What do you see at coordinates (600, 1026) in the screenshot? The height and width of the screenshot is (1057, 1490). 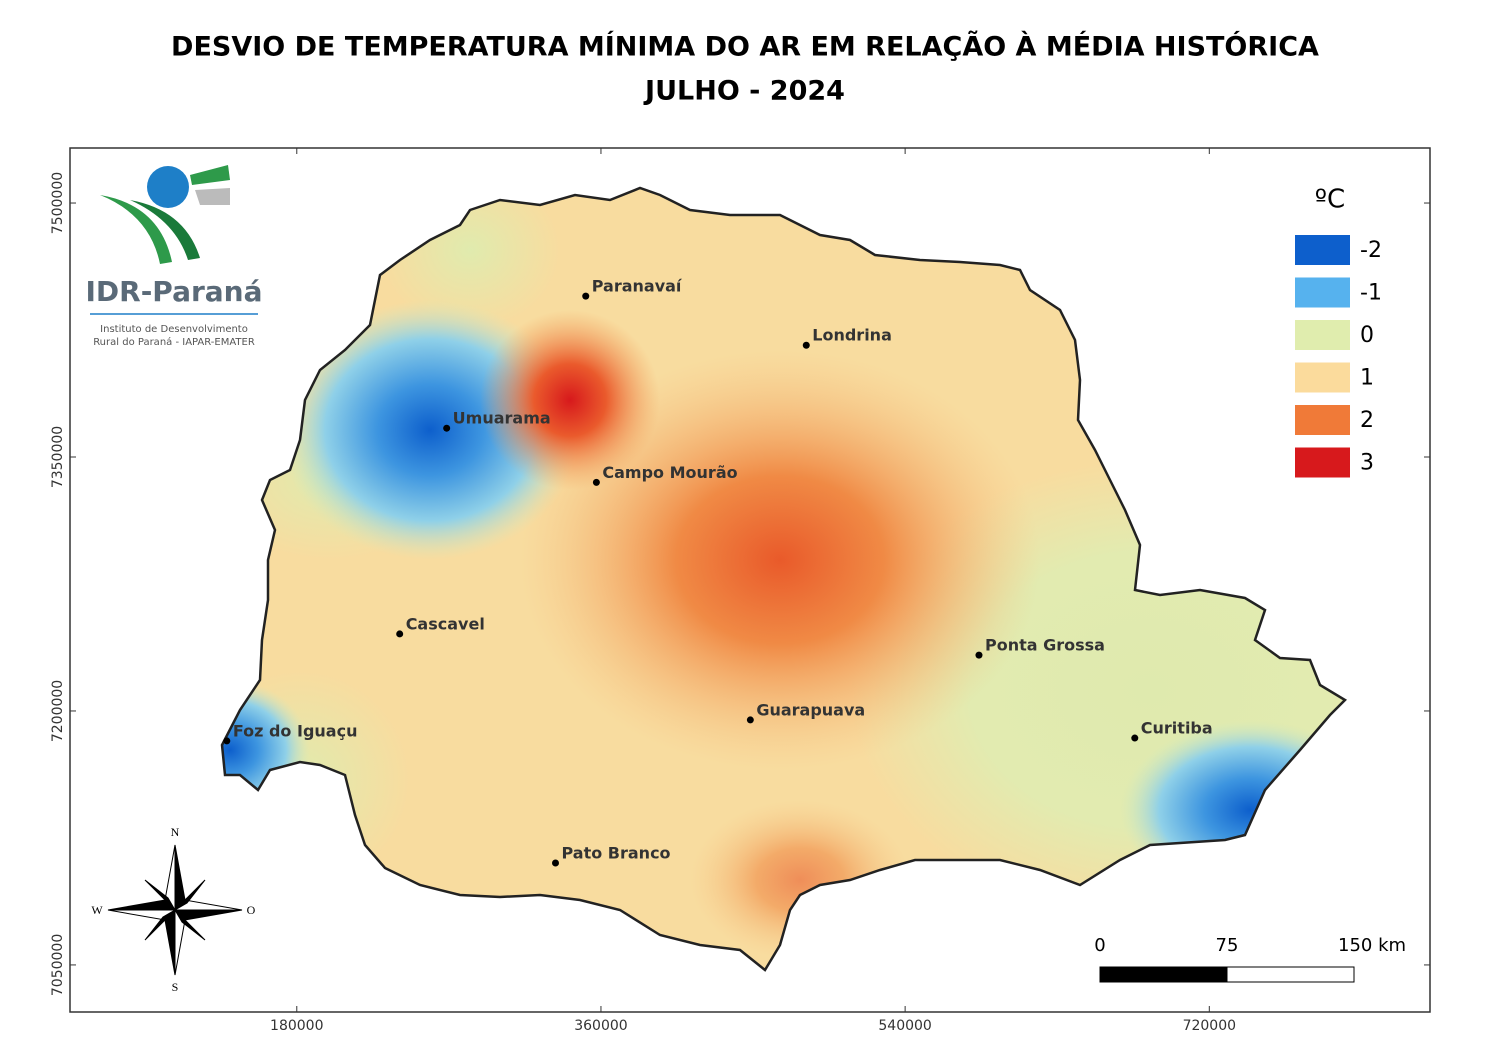 I see `x-tick-label: 360000` at bounding box center [600, 1026].